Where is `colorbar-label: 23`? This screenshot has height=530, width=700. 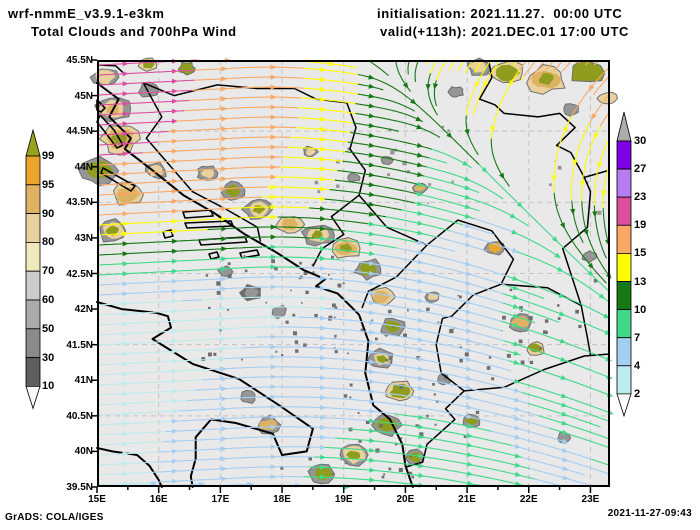 colorbar-label: 23 is located at coordinates (640, 197).